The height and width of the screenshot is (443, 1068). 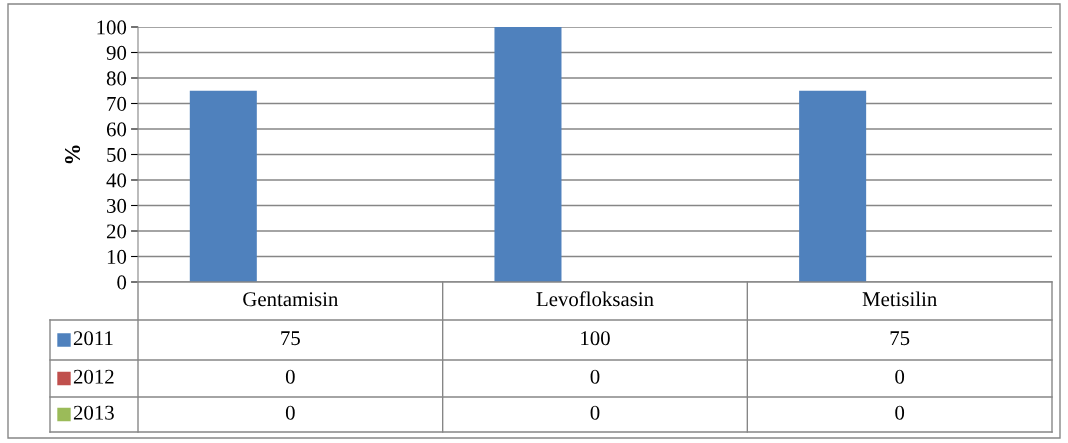 What do you see at coordinates (595, 299) in the screenshot?
I see `x-tick-label: Levofloksasin` at bounding box center [595, 299].